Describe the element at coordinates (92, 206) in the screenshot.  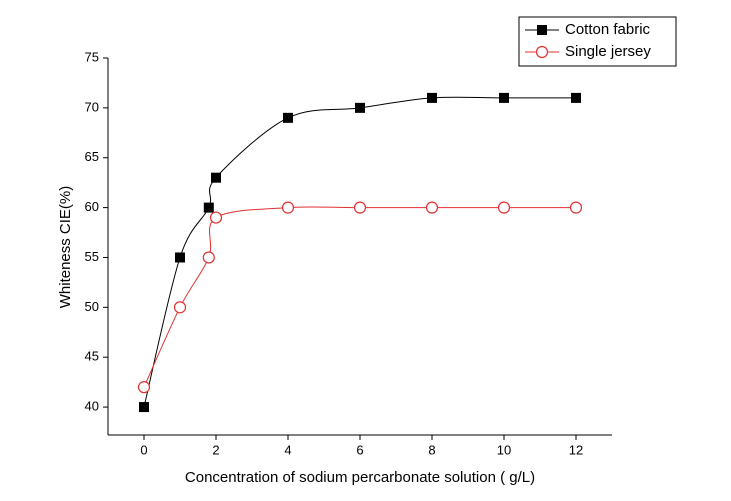
I see `y-tick-label: 60` at that location.